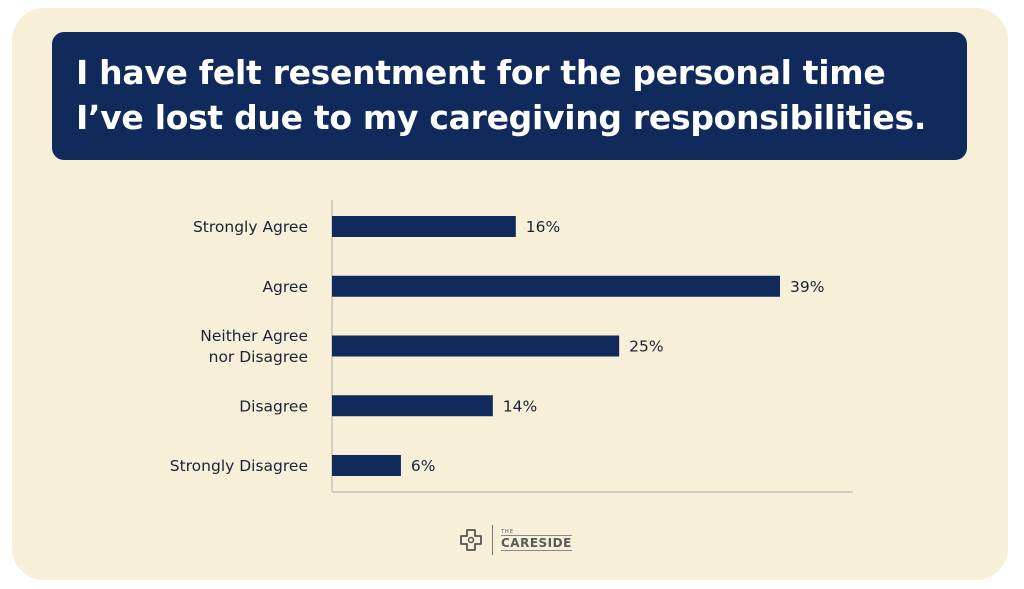 The width and height of the screenshot is (1024, 589). Describe the element at coordinates (471, 540) in the screenshot. I see `logo-icon` at that location.